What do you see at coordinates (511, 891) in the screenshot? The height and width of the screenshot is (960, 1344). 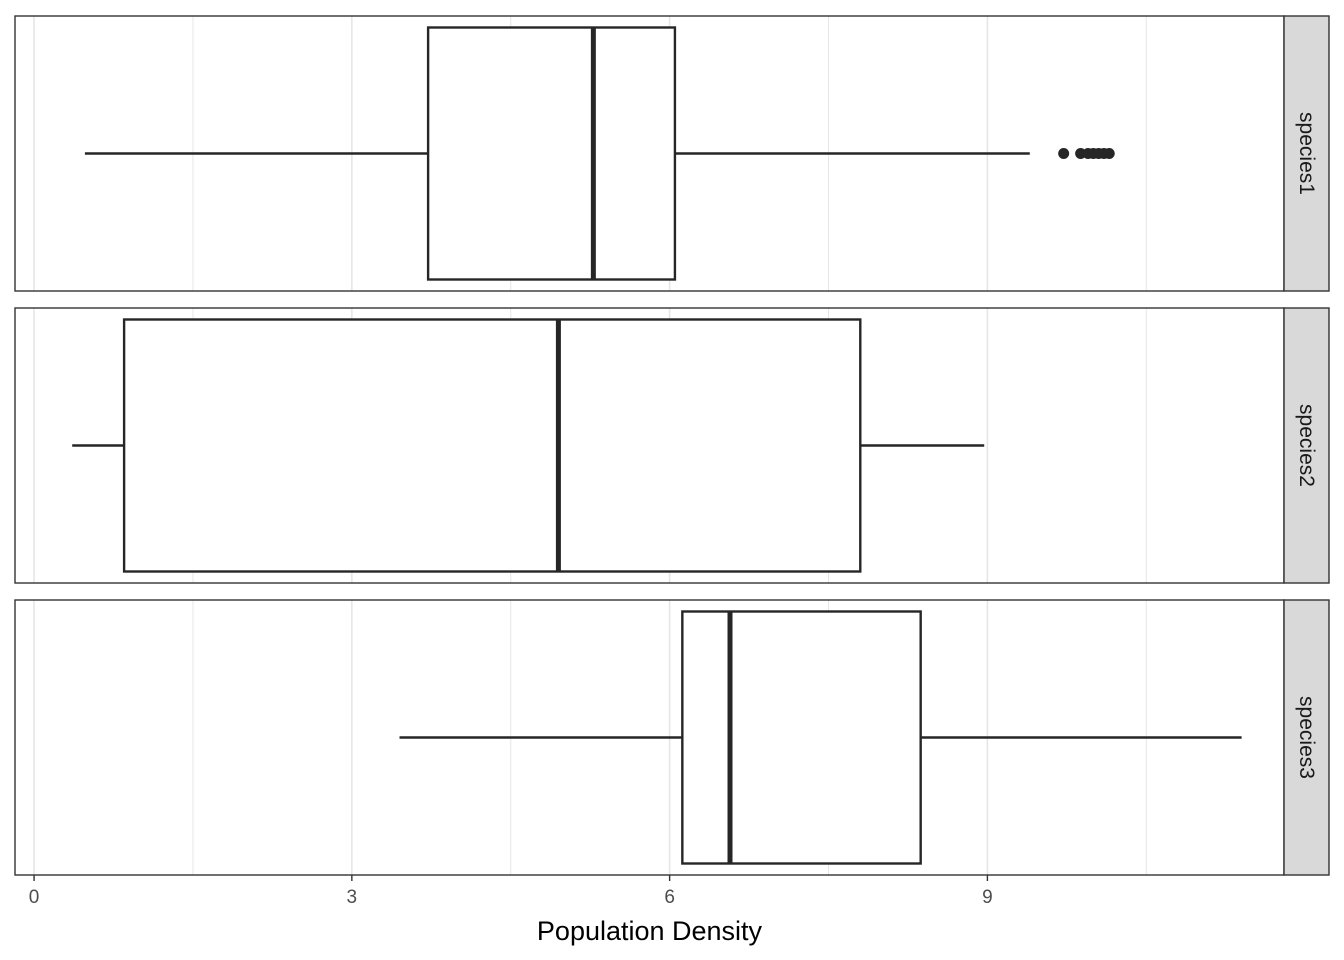 I see `x-axis: 0 3 6 9` at bounding box center [511, 891].